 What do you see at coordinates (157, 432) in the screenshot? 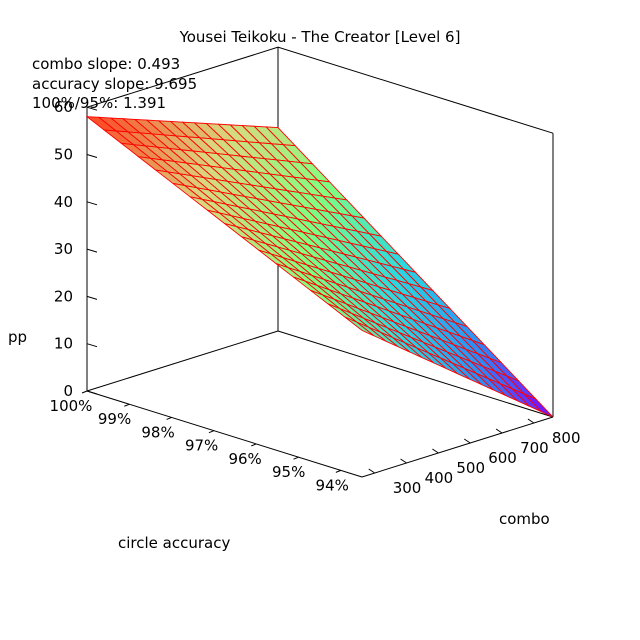
I see `x-tick-label: 98%` at bounding box center [157, 432].